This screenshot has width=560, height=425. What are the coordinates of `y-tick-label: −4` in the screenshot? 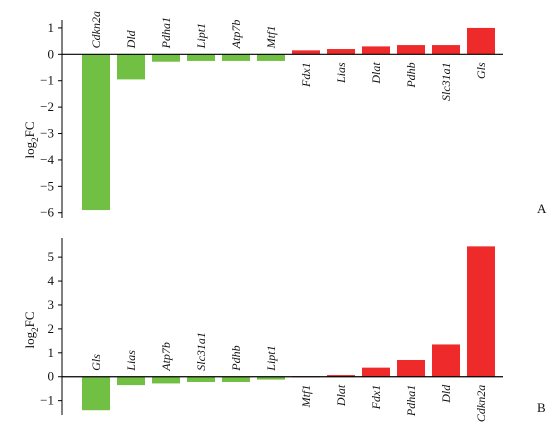 It's located at (47, 159).